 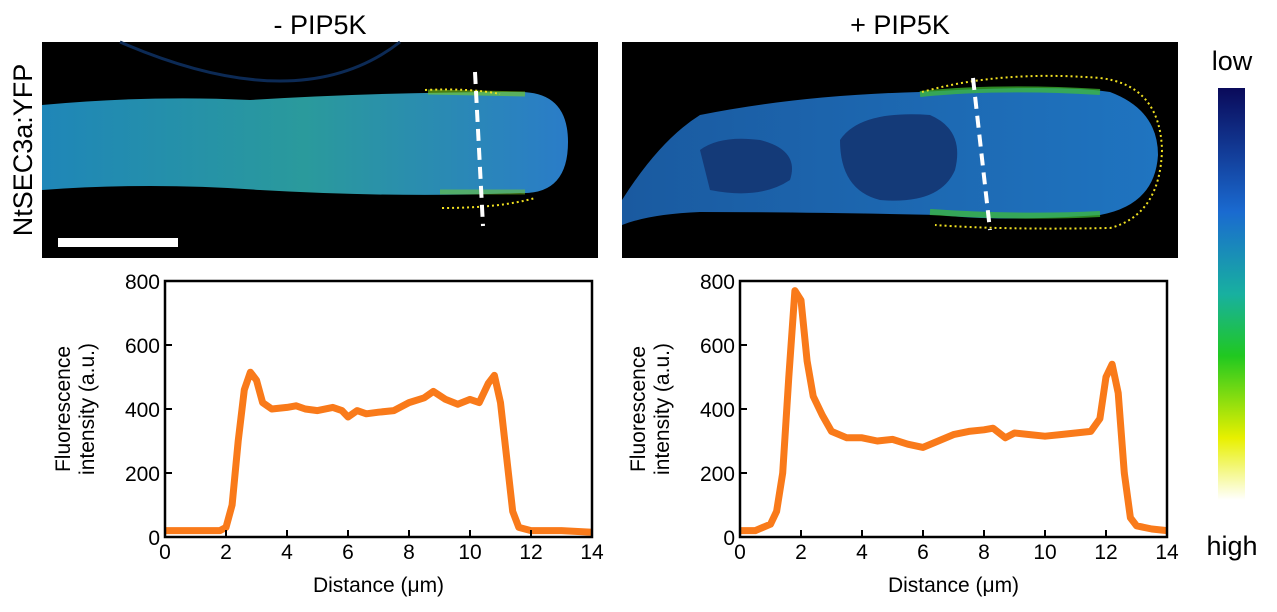 I want to click on panel-title: - PIP5K, so click(x=319, y=25).